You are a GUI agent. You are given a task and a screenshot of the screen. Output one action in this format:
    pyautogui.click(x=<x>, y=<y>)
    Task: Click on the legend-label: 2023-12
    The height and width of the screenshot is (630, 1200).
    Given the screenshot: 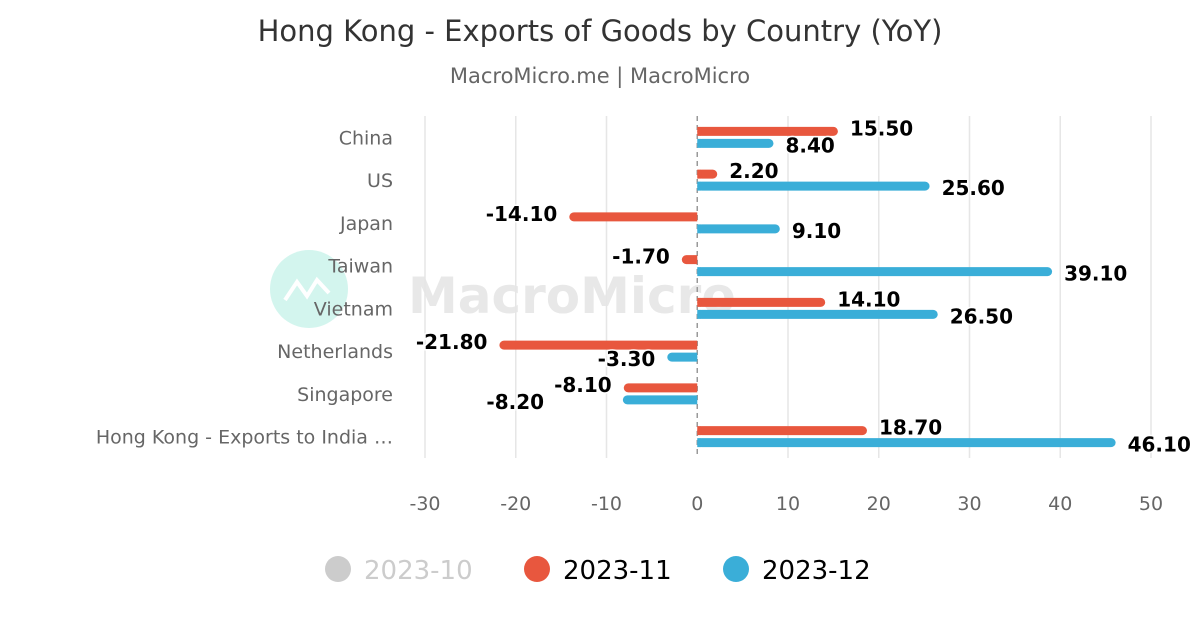 What is the action you would take?
    pyautogui.click(x=816, y=571)
    